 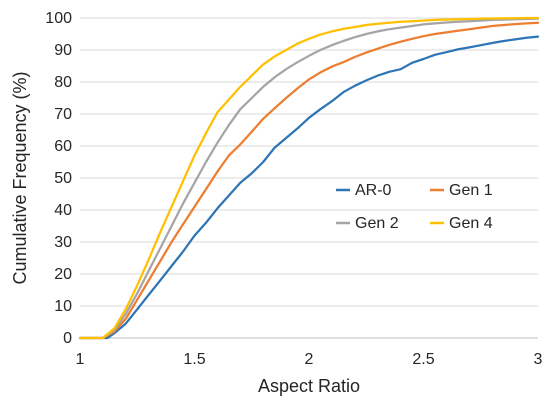 What do you see at coordinates (63, 82) in the screenshot?
I see `y-tick-label: 80` at bounding box center [63, 82].